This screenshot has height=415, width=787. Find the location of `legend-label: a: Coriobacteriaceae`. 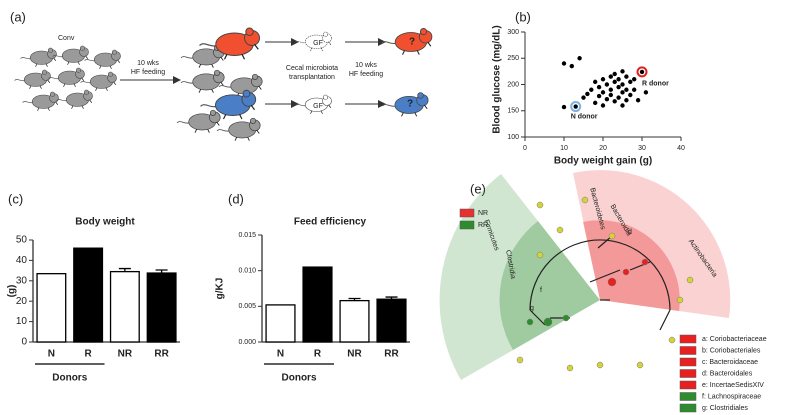

legend-label: a: Coriobacteriaceae is located at coordinates (734, 339).